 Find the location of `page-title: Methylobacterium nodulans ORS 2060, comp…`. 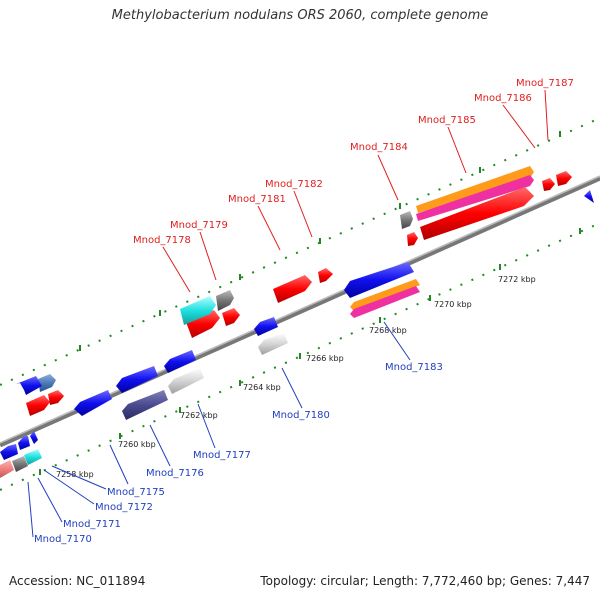

page-title: Methylobacterium nodulans ORS 2060, comp… is located at coordinates (300, 15).